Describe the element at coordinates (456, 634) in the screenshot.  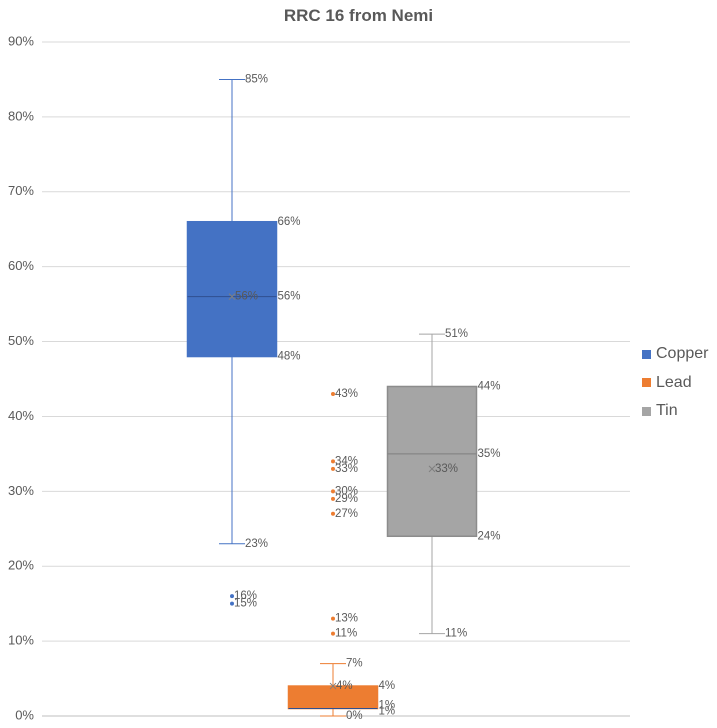
I see `tin-label-min: 11%` at that location.